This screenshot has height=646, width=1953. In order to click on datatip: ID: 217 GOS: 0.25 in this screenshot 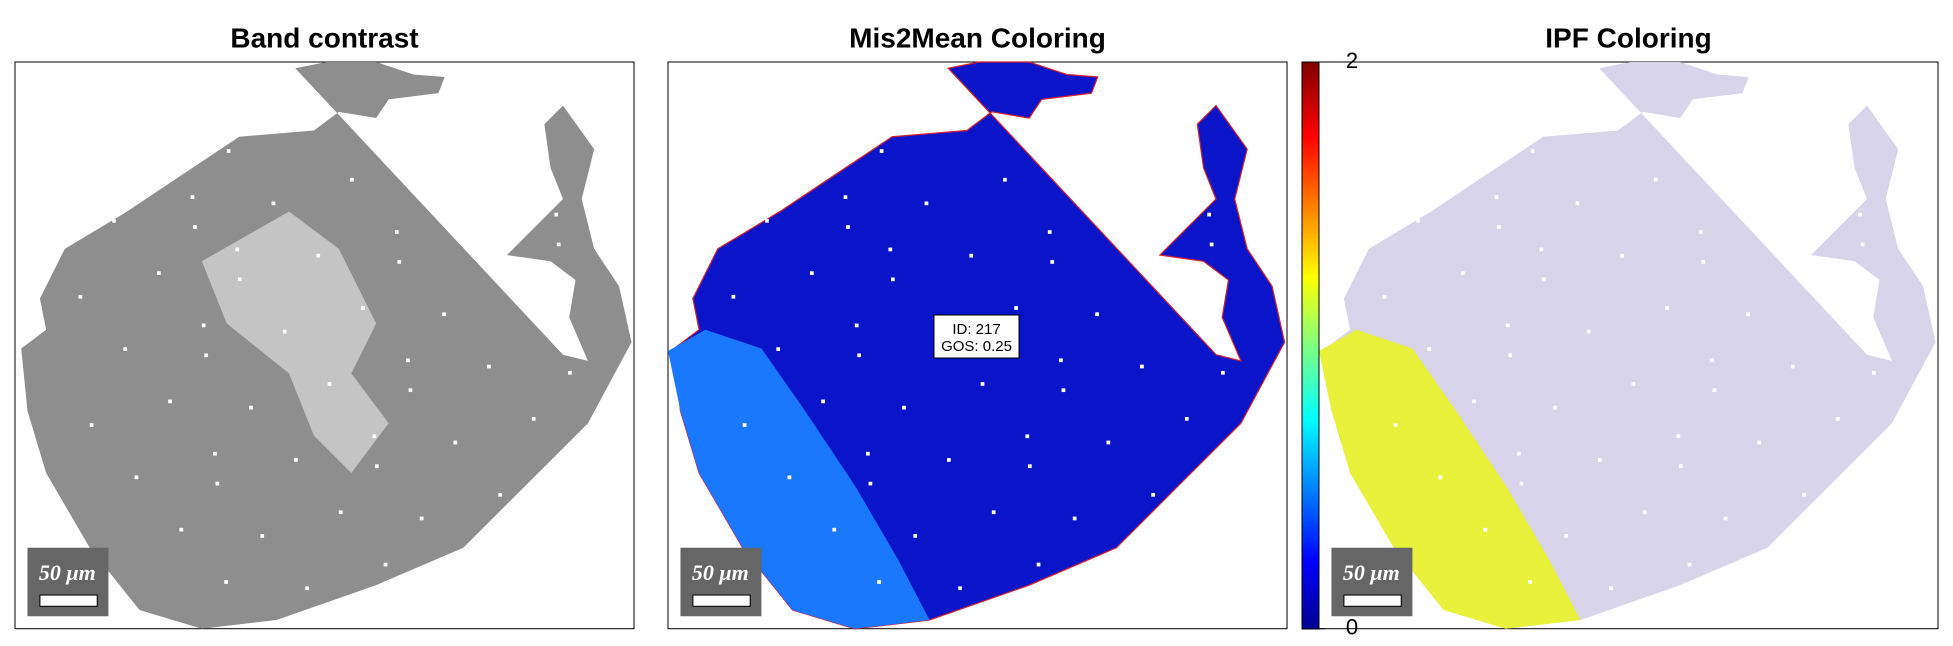, I will do `click(976, 336)`.